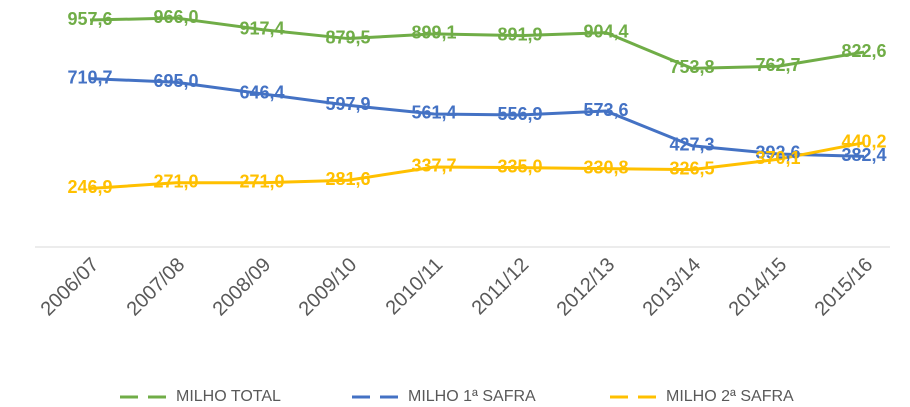  I want to click on value-label: 904,4, so click(605, 31).